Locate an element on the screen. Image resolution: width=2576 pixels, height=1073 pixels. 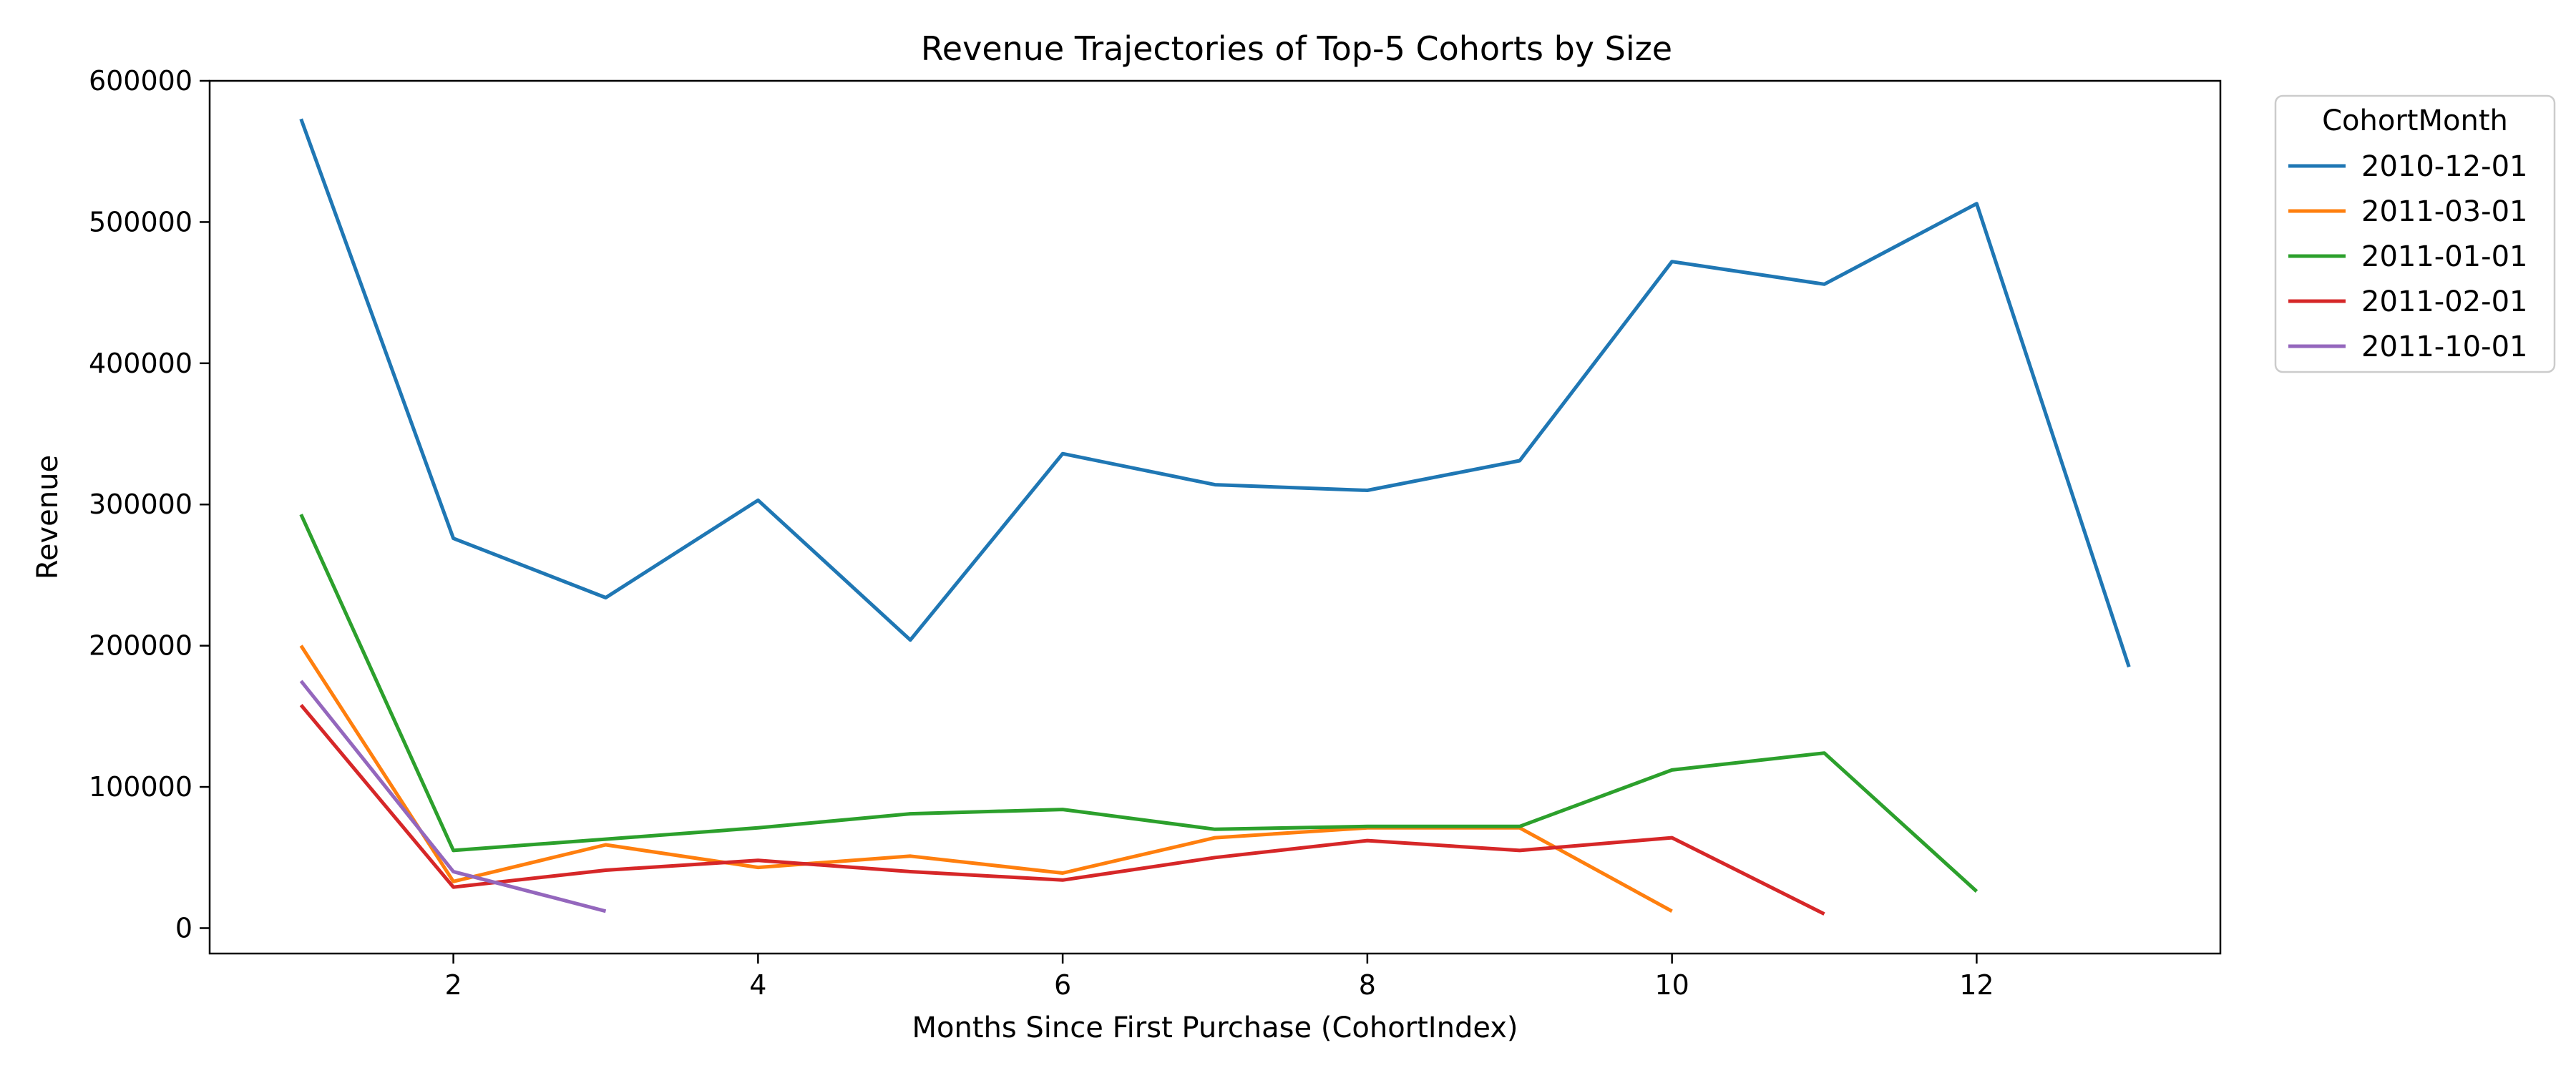
x-tick-label: 12 is located at coordinates (1976, 985).